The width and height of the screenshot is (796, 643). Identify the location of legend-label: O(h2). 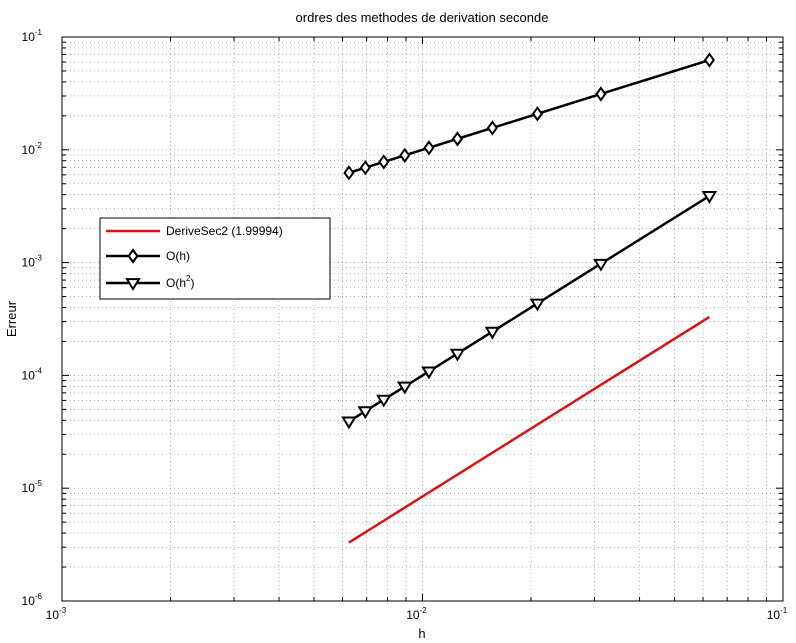
(180, 282).